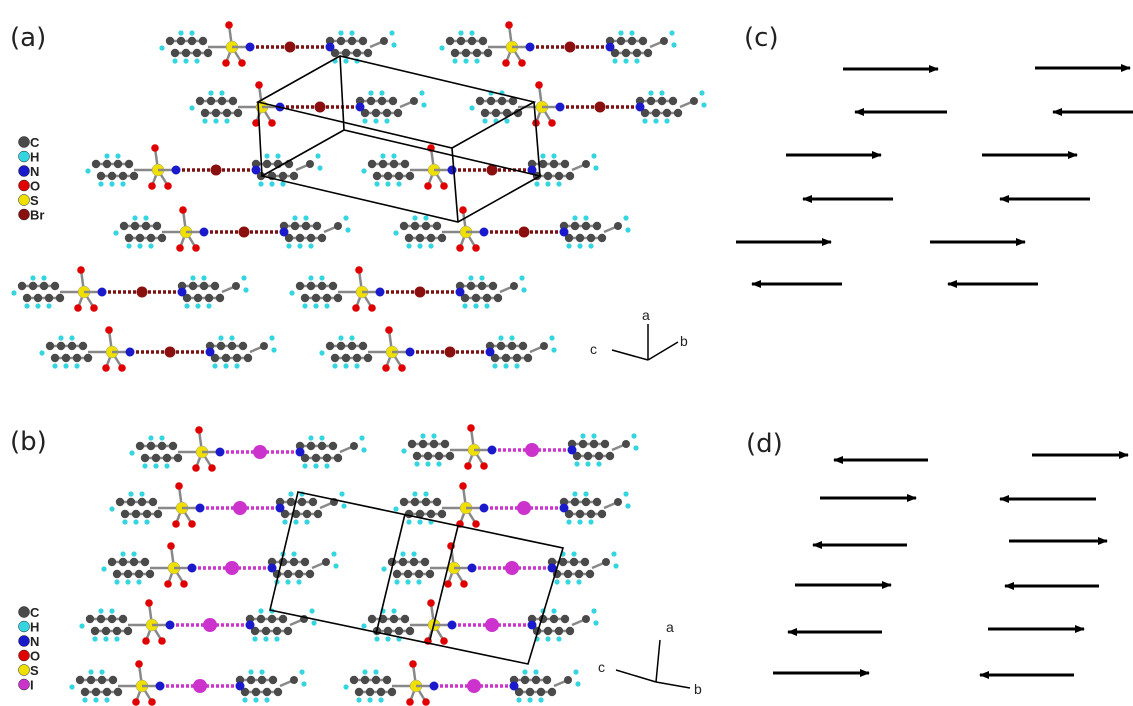  Describe the element at coordinates (653, 664) in the screenshot. I see `axis-triad-b` at that location.